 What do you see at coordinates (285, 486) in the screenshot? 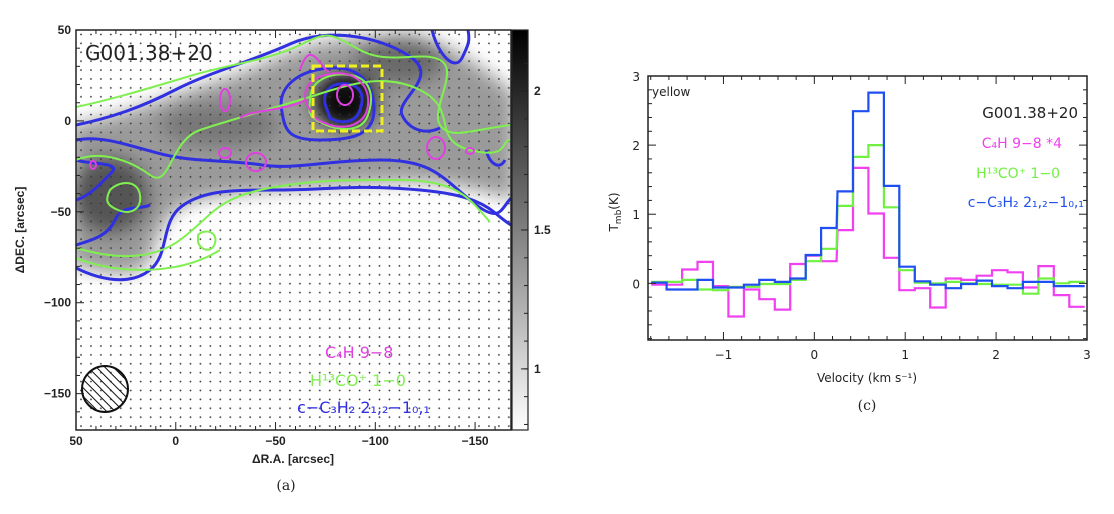
I see `caption-a: (a)` at bounding box center [285, 486].